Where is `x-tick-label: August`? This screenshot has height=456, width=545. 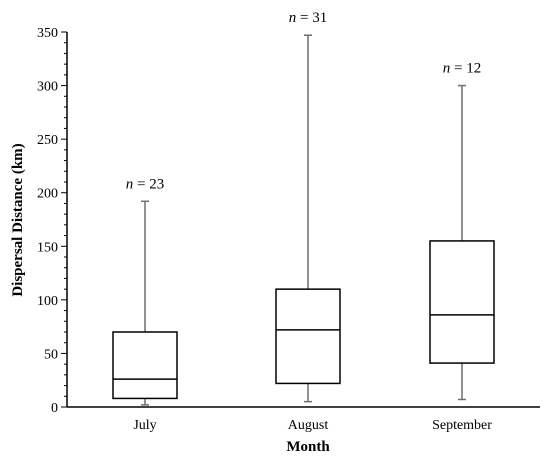 x-tick-label: August is located at coordinates (308, 425).